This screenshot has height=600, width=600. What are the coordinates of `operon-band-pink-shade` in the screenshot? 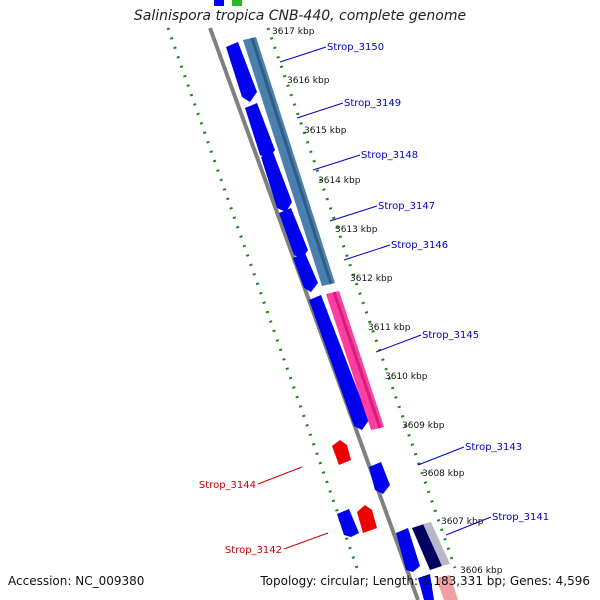 It's located at (357, 360).